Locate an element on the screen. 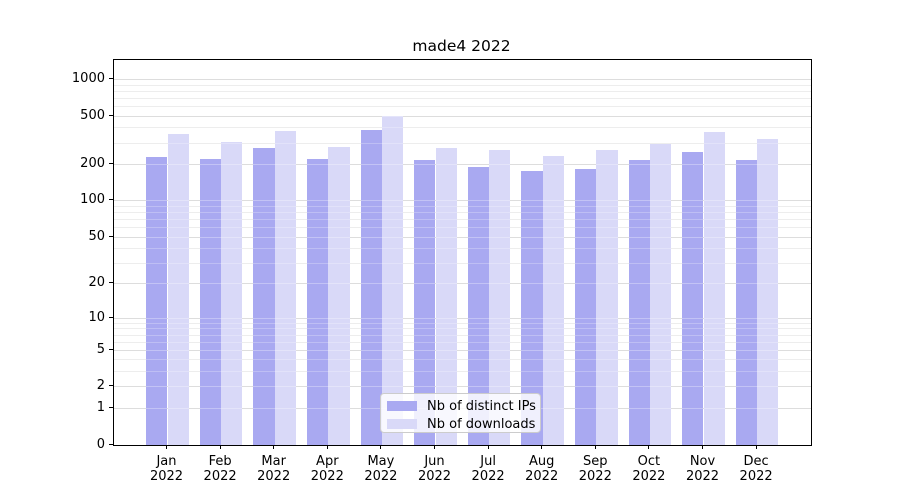 Image resolution: width=900 pixels, height=500 pixels. bar-distinct-ips-aug is located at coordinates (532, 307).